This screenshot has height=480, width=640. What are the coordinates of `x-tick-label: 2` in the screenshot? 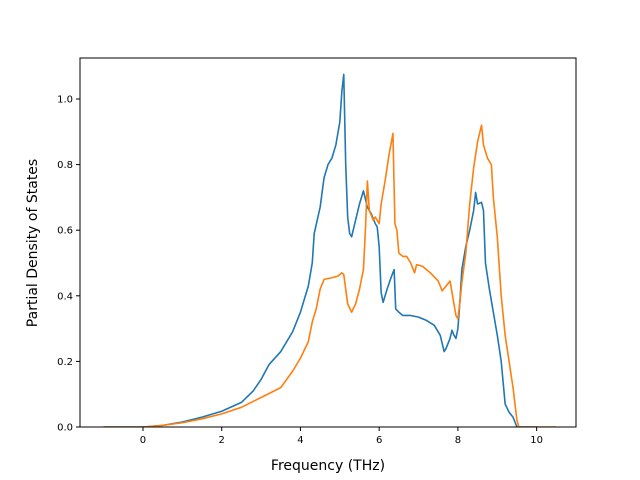 It's located at (222, 440).